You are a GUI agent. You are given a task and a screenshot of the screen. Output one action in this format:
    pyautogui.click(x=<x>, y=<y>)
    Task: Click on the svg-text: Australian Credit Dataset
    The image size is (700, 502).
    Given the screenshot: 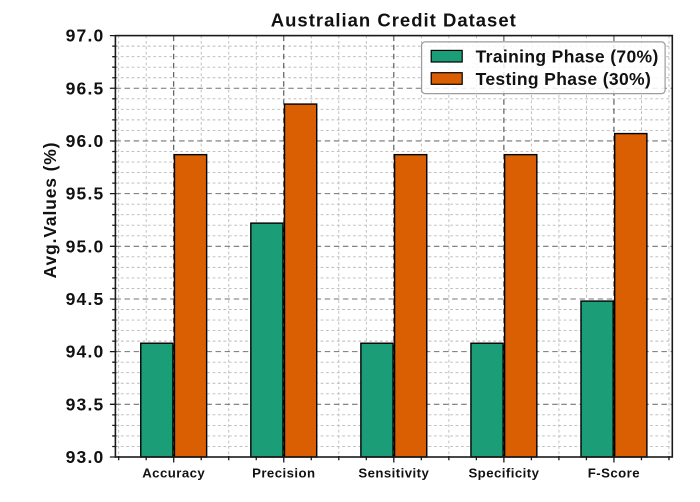 What is the action you would take?
    pyautogui.click(x=394, y=20)
    